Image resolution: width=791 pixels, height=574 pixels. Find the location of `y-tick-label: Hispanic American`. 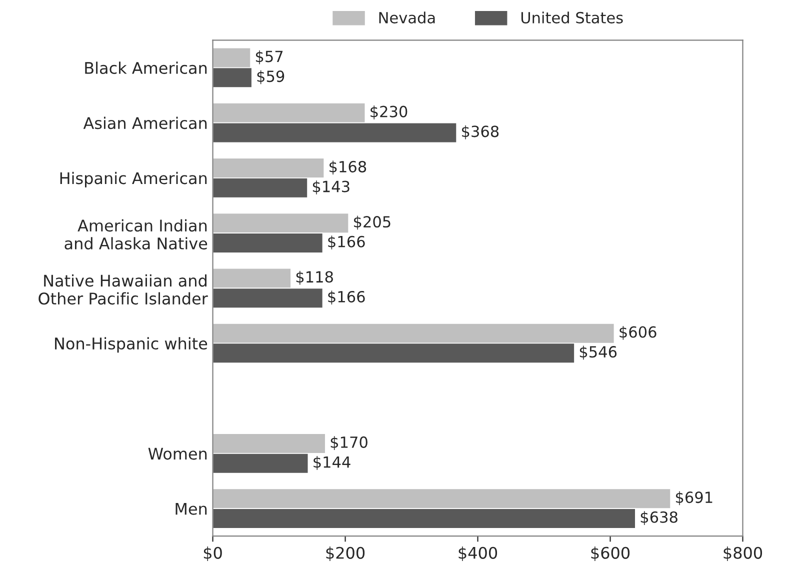

y-tick-label: Hispanic American is located at coordinates (133, 180).